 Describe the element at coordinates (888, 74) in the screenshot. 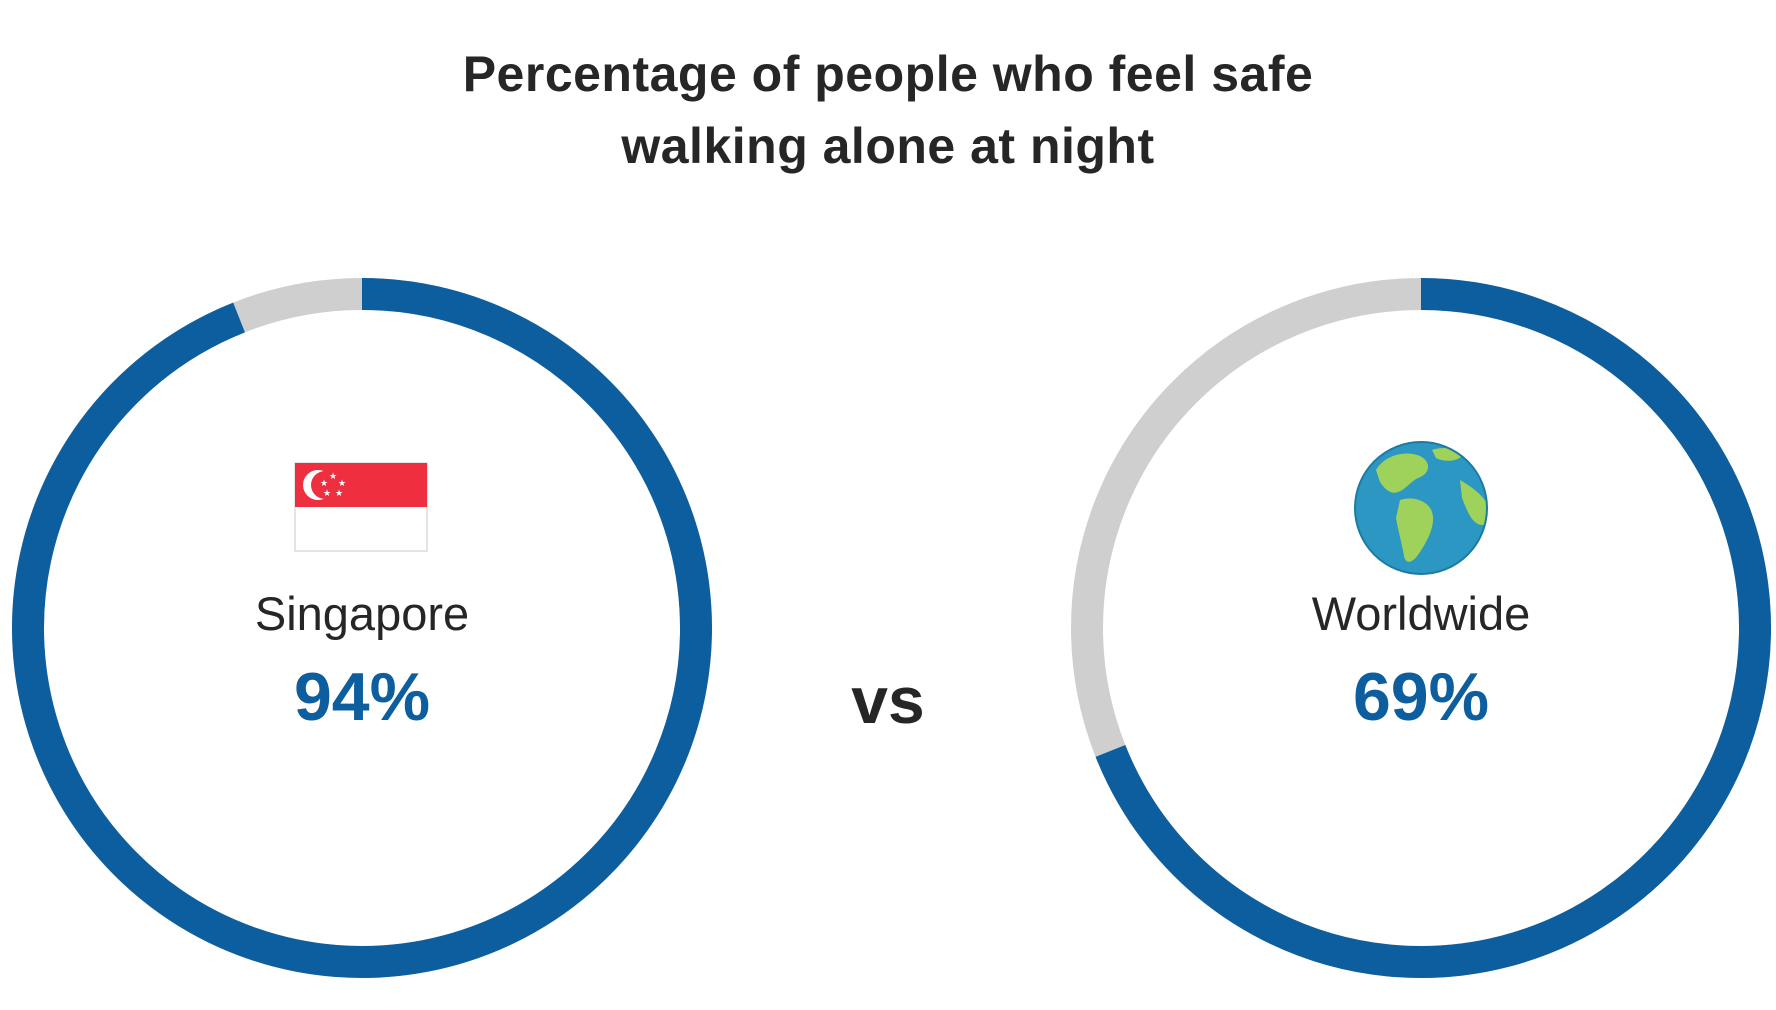

I see `chart-title-line-1: Percentage of people who feel safe` at that location.